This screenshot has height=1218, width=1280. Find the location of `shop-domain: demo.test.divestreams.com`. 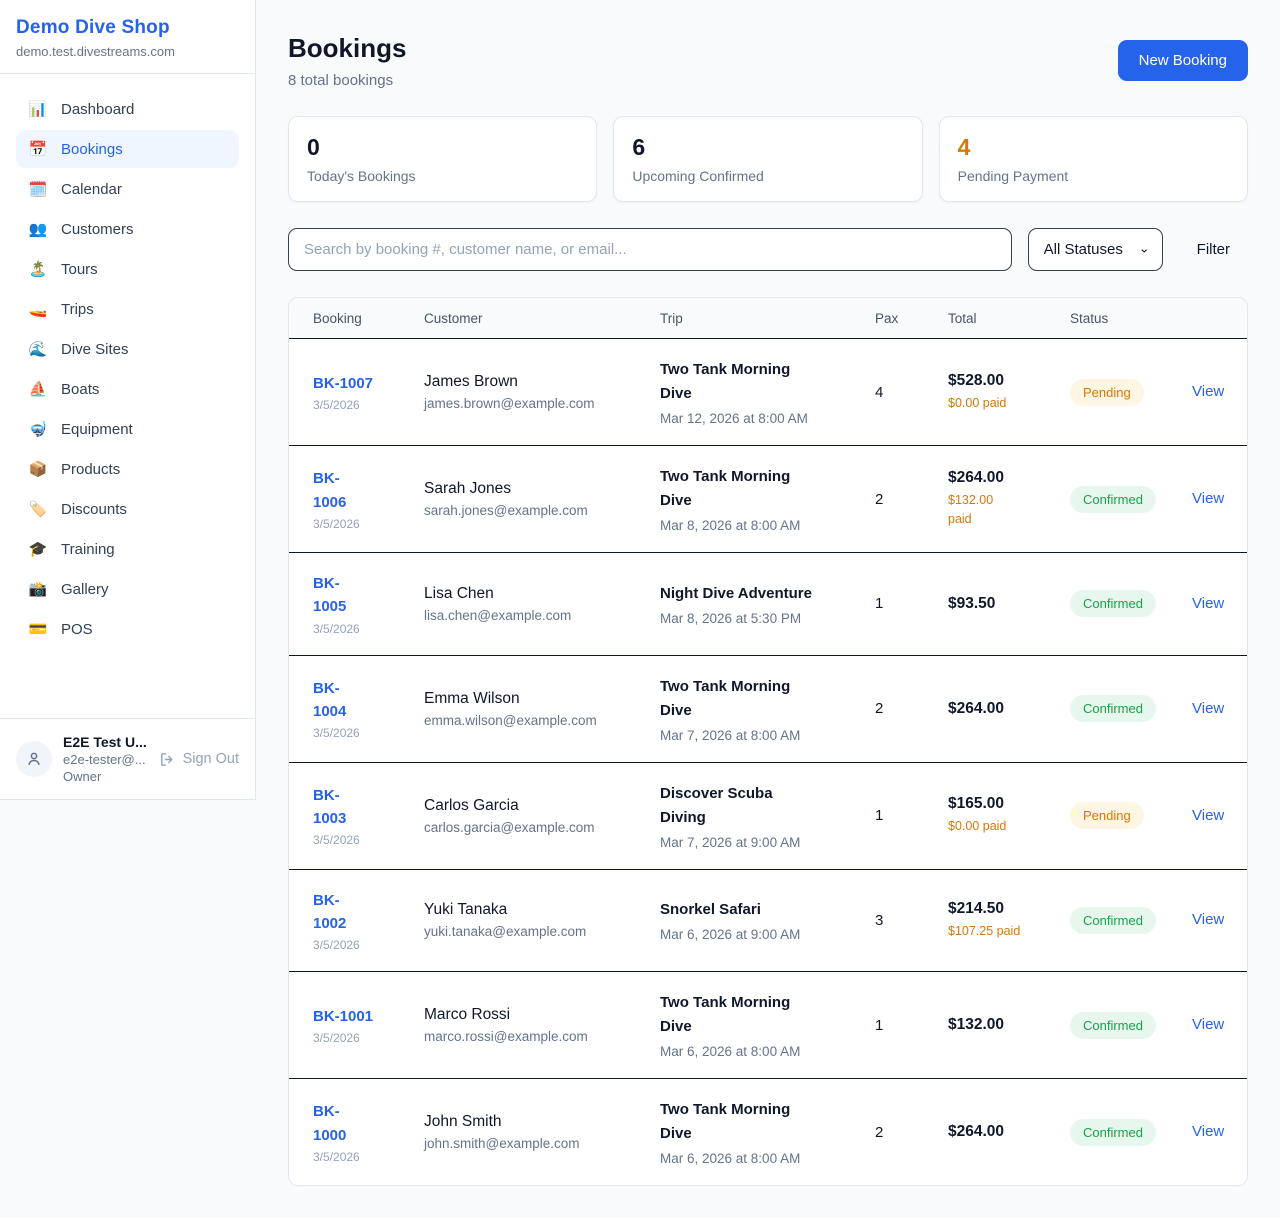

shop-domain: demo.test.divestreams.com is located at coordinates (95, 51).